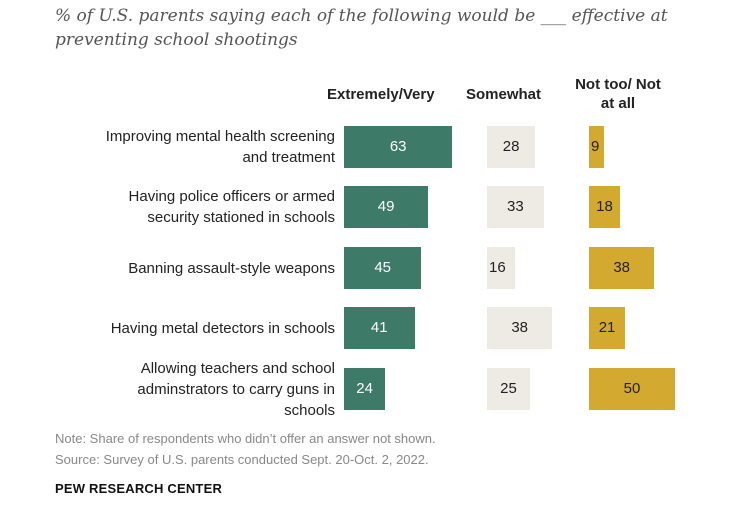  I want to click on bar-value-label: 21, so click(607, 327).